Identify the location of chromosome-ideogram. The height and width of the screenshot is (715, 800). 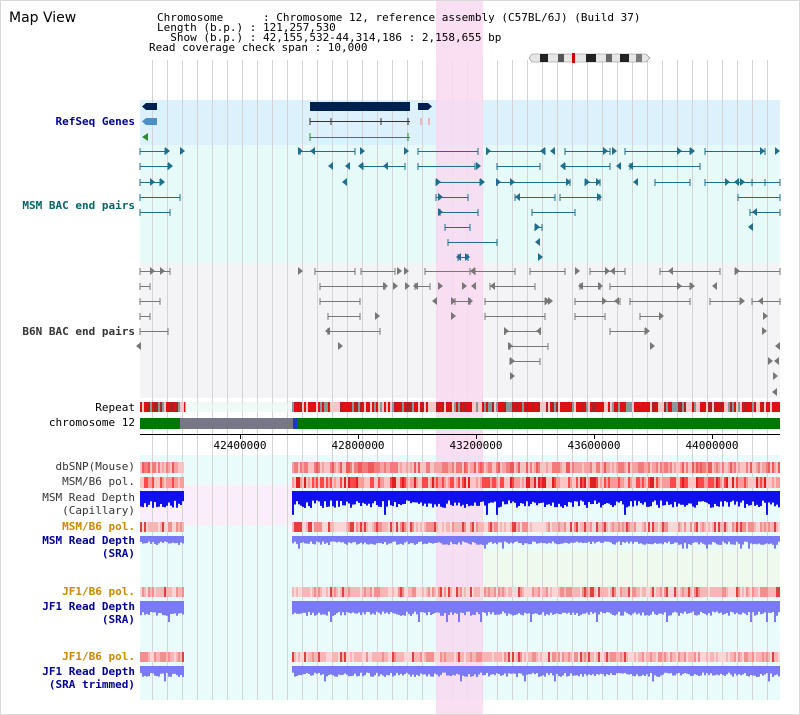
(591, 58).